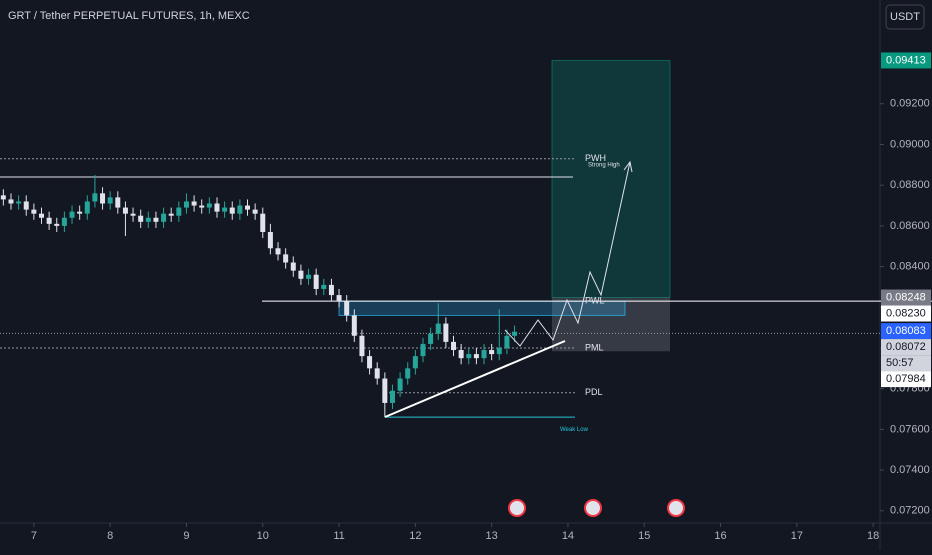  What do you see at coordinates (415, 536) in the screenshot?
I see `x-tick-label: 12` at bounding box center [415, 536].